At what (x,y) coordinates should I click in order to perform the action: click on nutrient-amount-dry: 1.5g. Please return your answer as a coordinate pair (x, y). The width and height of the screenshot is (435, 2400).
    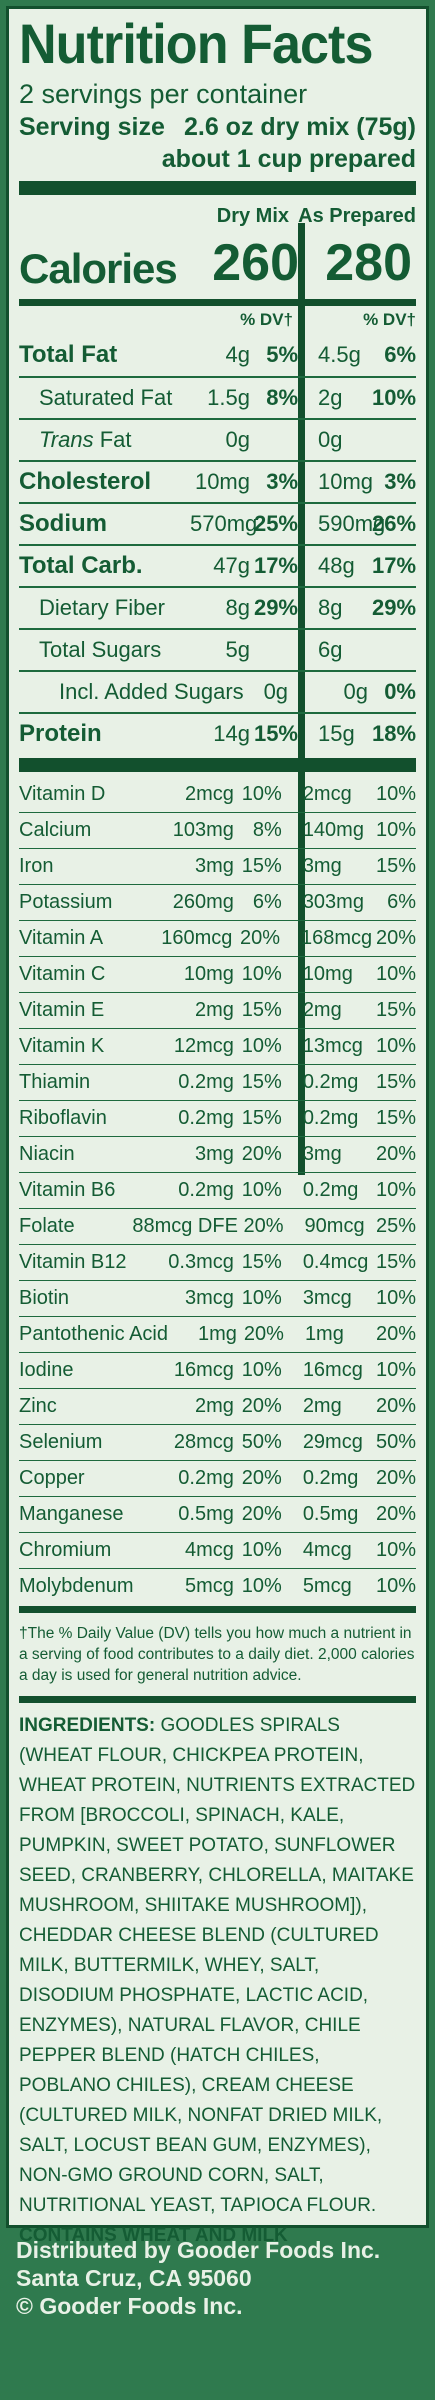
    Looking at the image, I should click on (228, 397).